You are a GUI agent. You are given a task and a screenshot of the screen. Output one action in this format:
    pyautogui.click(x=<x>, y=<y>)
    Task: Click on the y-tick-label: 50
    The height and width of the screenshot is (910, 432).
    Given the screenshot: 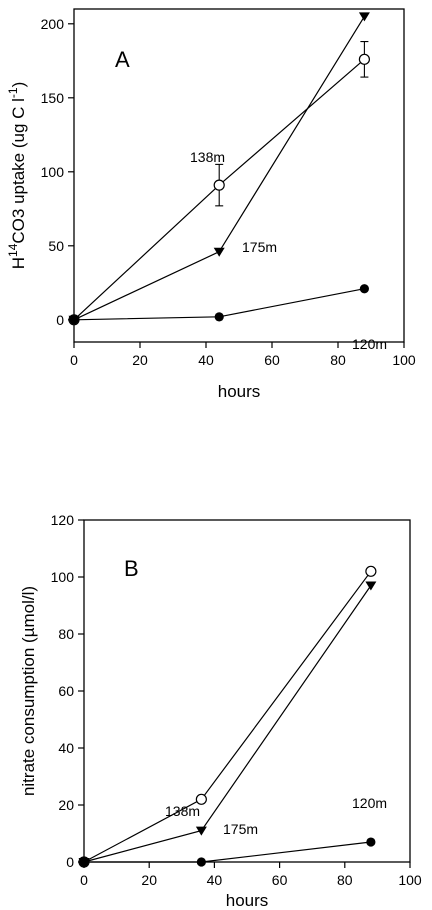 What is the action you would take?
    pyautogui.click(x=56, y=246)
    